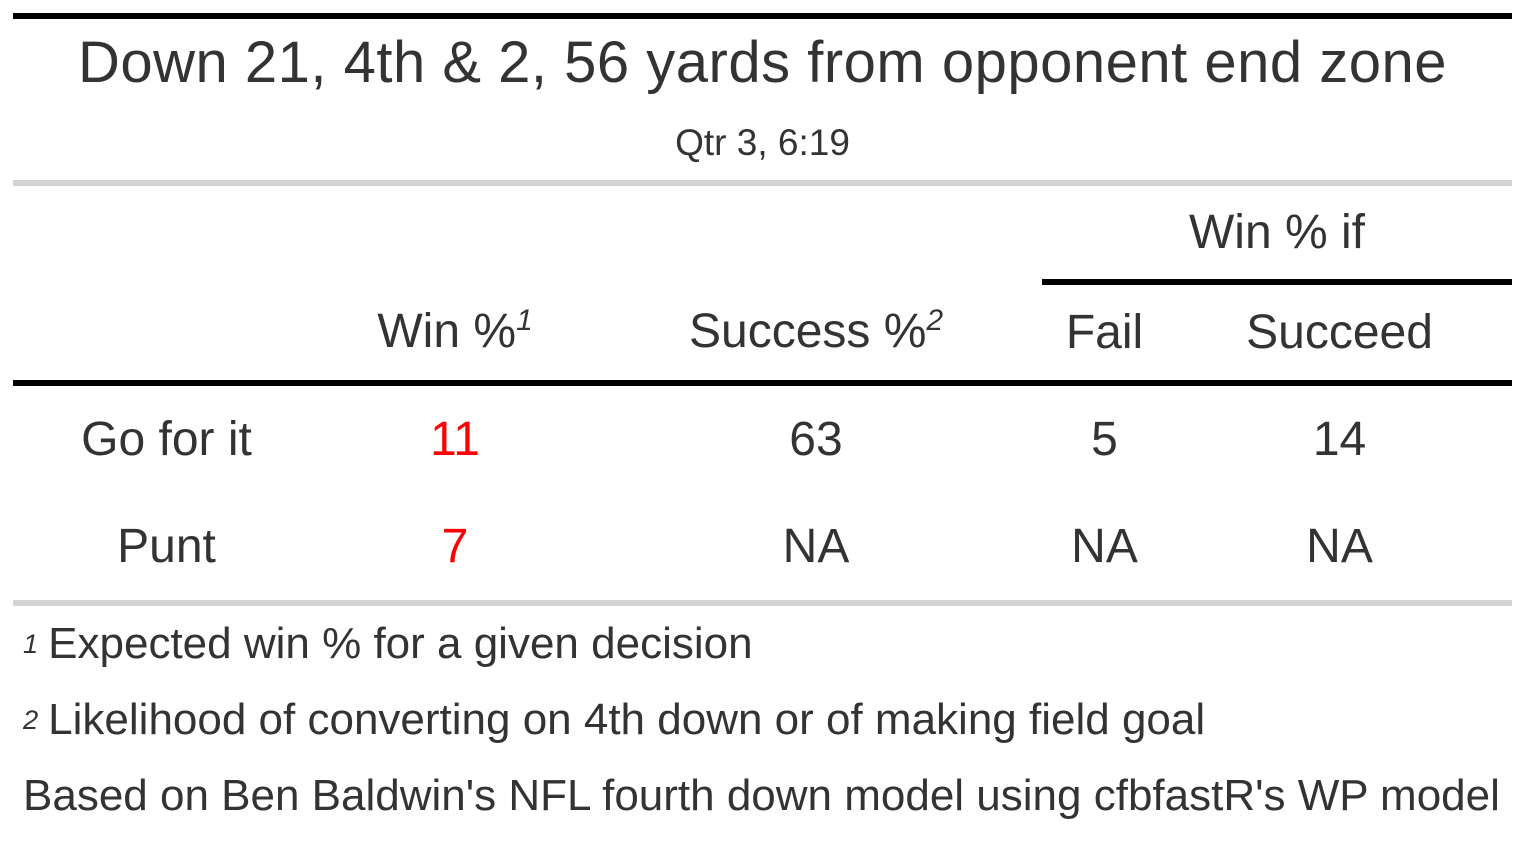  Describe the element at coordinates (527, 234) in the screenshot. I see `spanner-spacer` at that location.